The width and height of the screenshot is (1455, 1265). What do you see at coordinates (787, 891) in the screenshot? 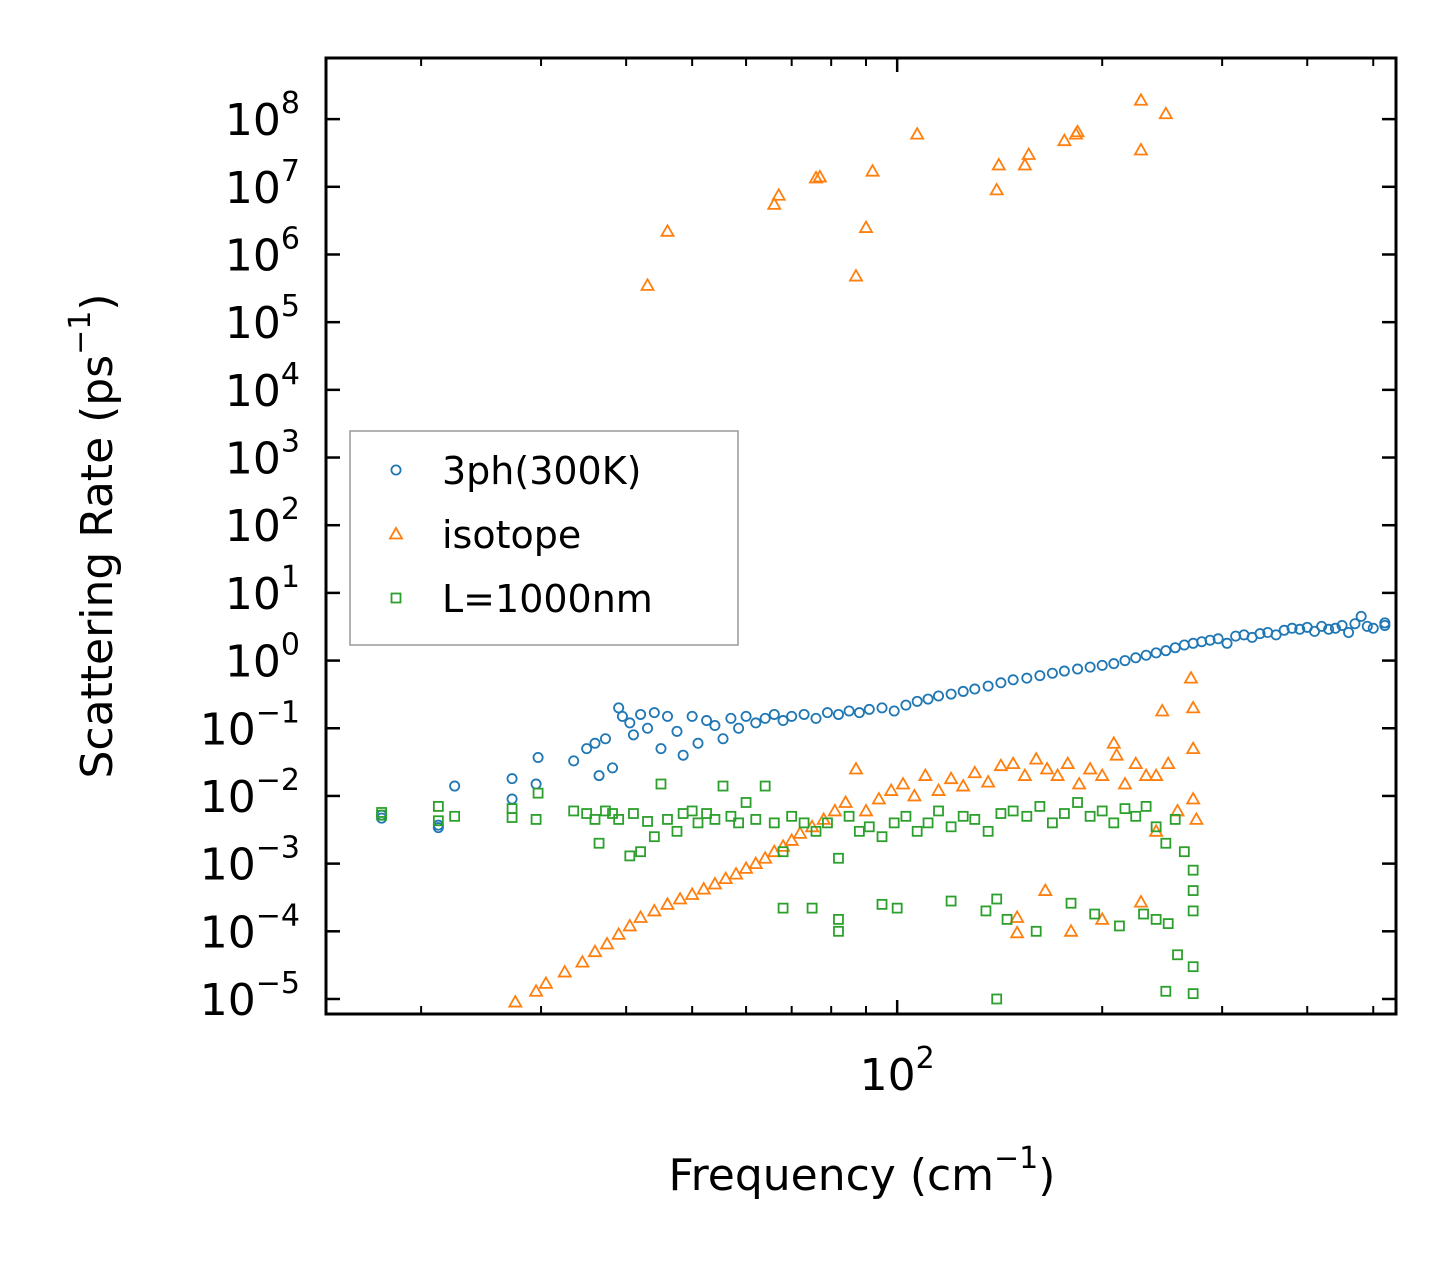
I see `series-square` at bounding box center [787, 891].